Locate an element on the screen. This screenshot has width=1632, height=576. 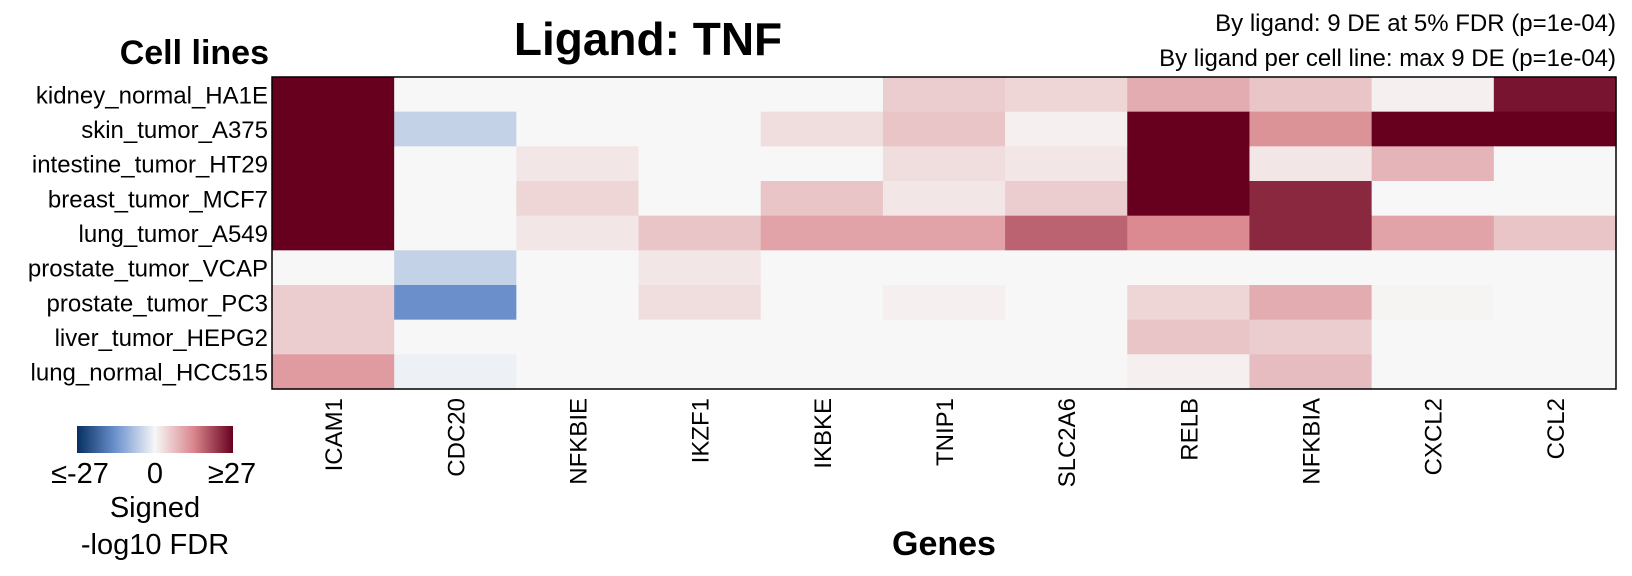
chart-title: Ligand: TNF is located at coordinates (648, 39).